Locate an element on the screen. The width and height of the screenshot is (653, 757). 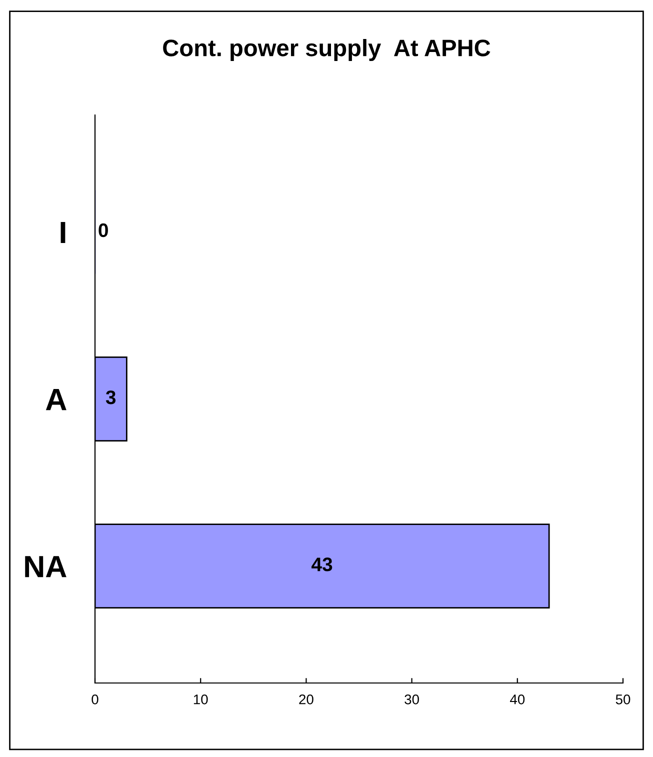
y-tick-label: NA is located at coordinates (45, 567).